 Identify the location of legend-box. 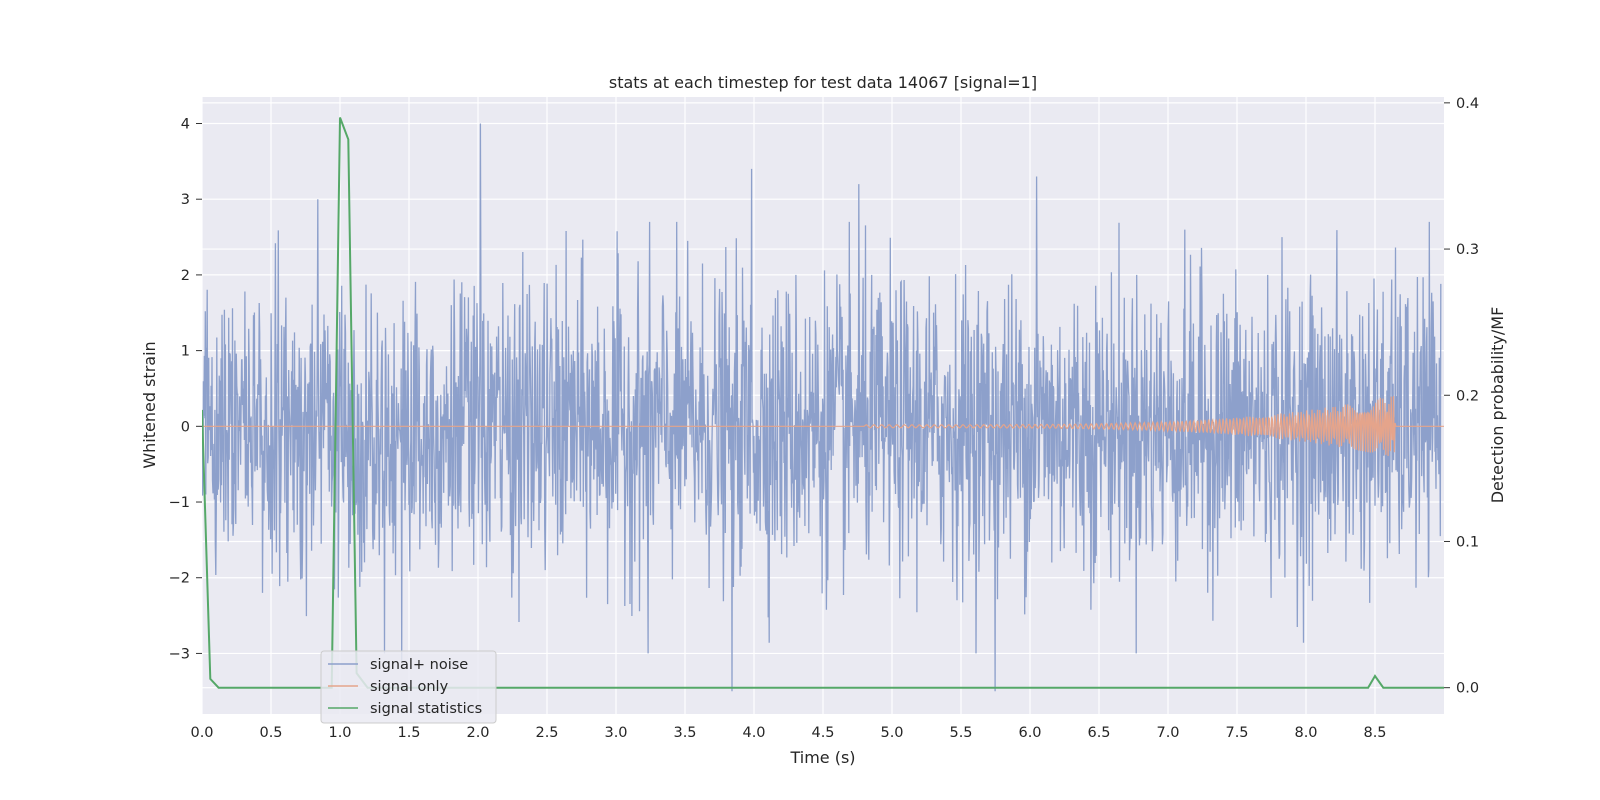
(408, 687).